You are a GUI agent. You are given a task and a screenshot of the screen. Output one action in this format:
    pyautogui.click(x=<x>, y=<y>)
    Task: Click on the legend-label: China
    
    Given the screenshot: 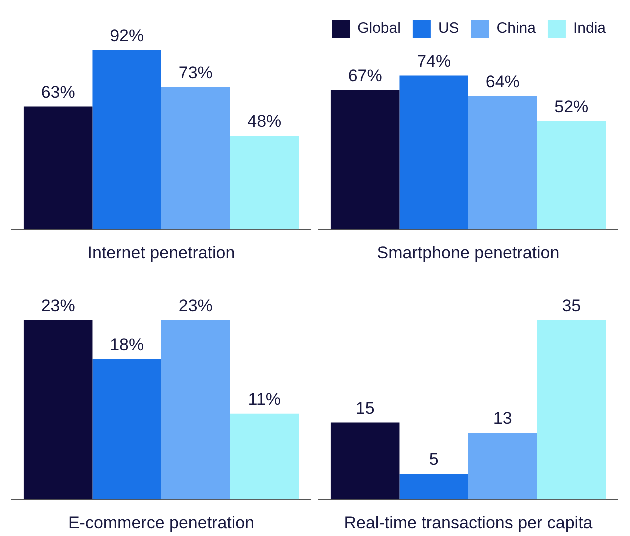 What is the action you would take?
    pyautogui.click(x=516, y=29)
    